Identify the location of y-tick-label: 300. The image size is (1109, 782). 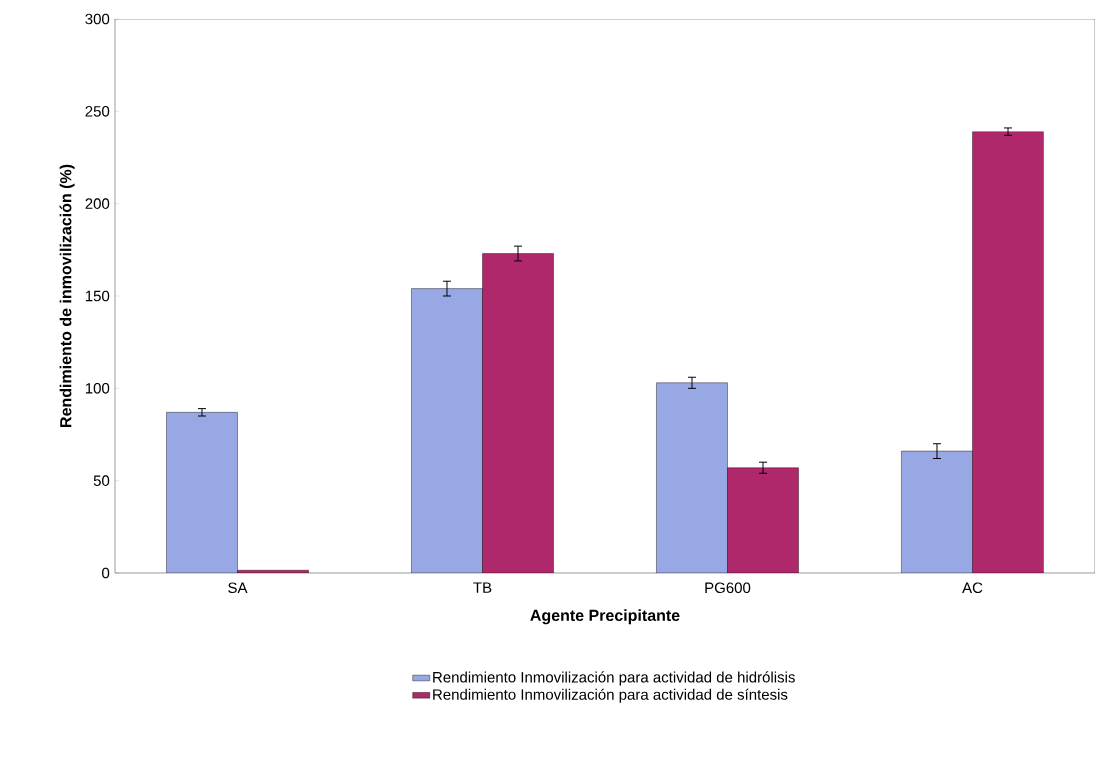
(97, 19).